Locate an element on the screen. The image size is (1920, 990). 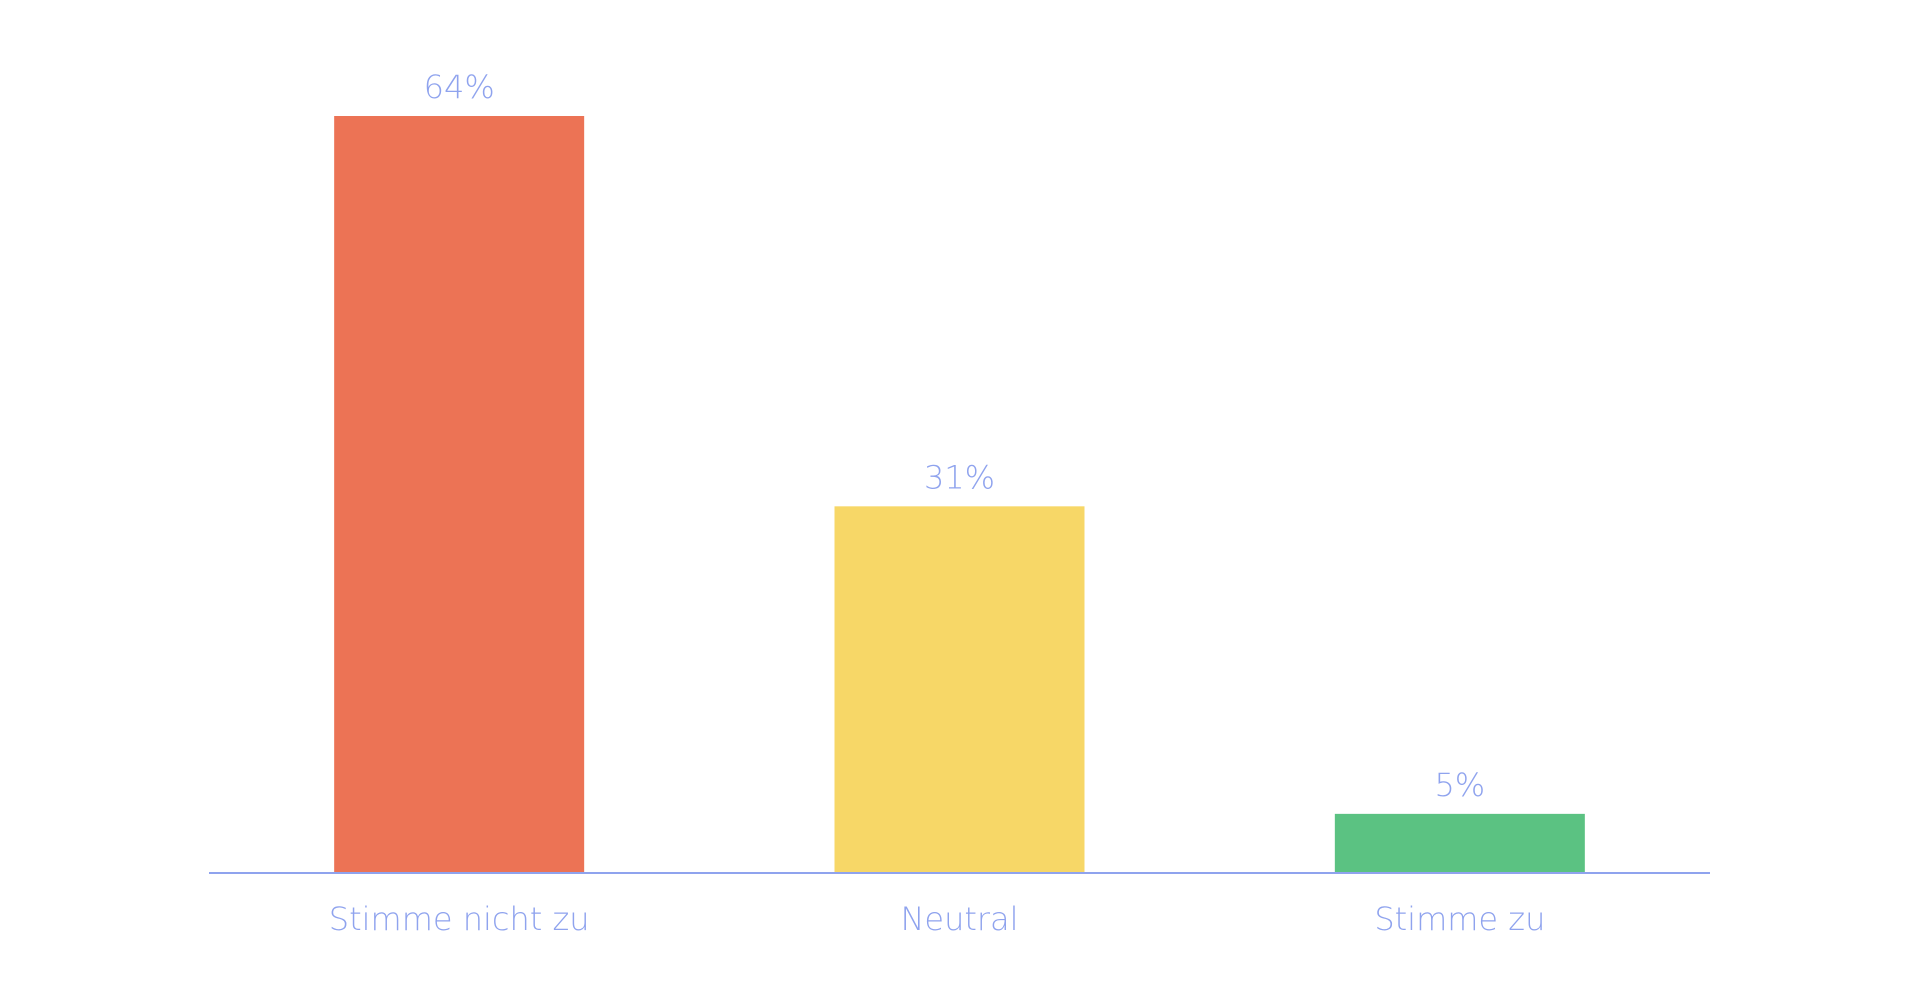
bar-value-label: 31% is located at coordinates (959, 477).